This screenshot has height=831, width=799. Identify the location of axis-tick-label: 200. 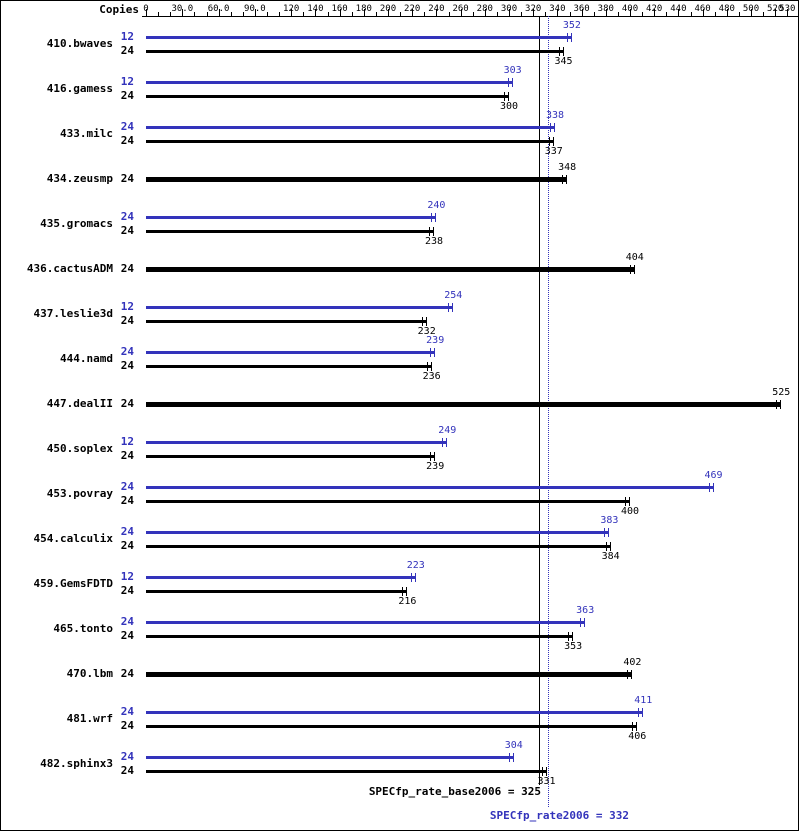
(388, 9).